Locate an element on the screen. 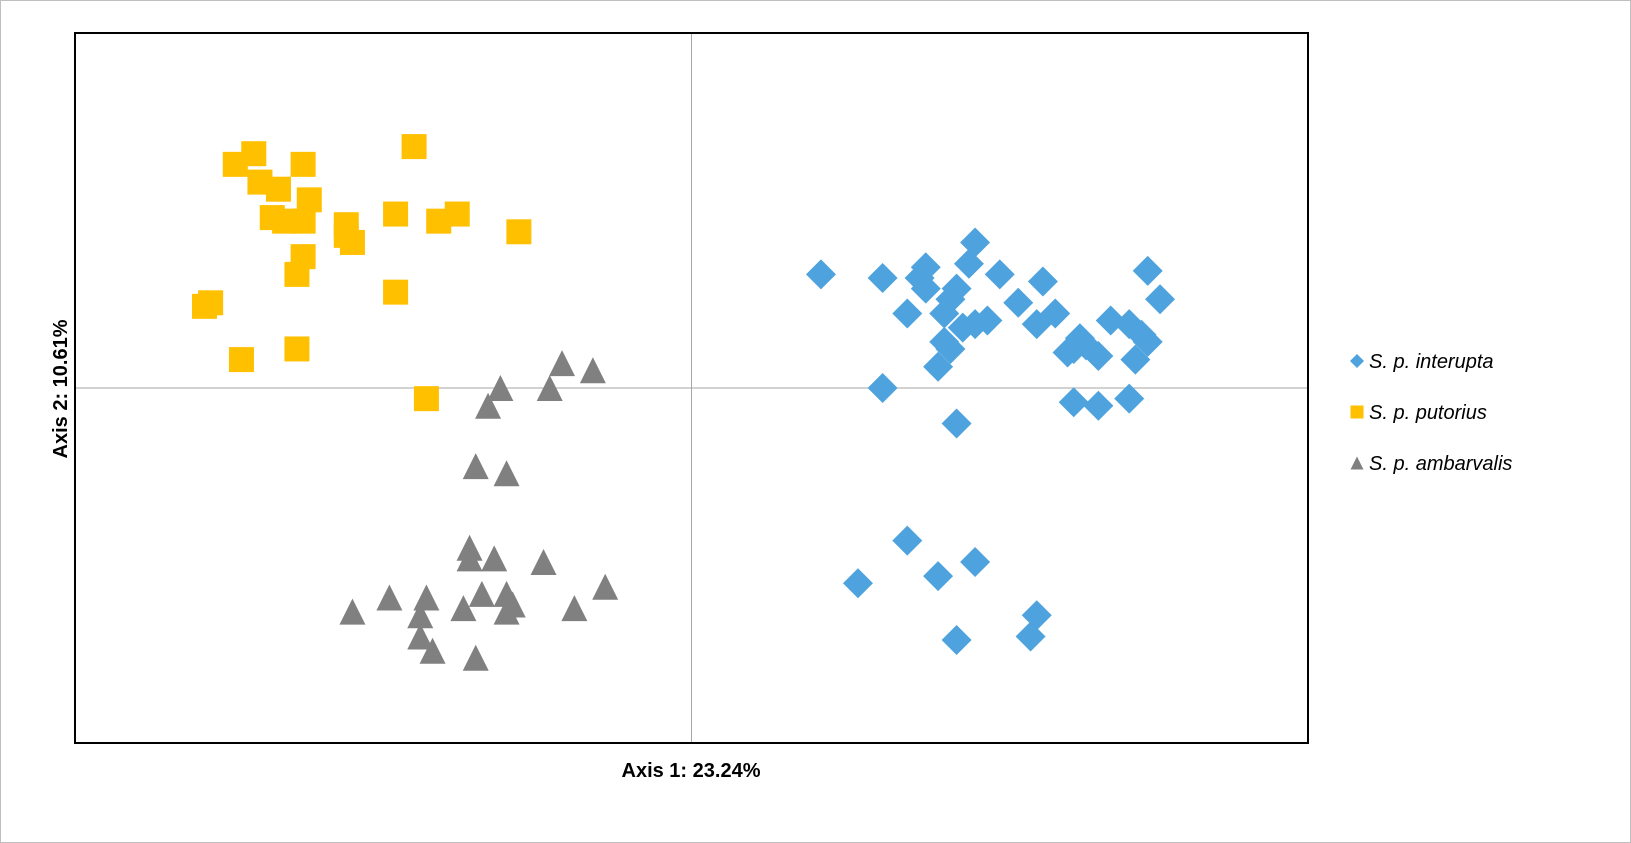 This screenshot has width=1631, height=843. legend-item: S. p. ambarvalis is located at coordinates (1431, 464).